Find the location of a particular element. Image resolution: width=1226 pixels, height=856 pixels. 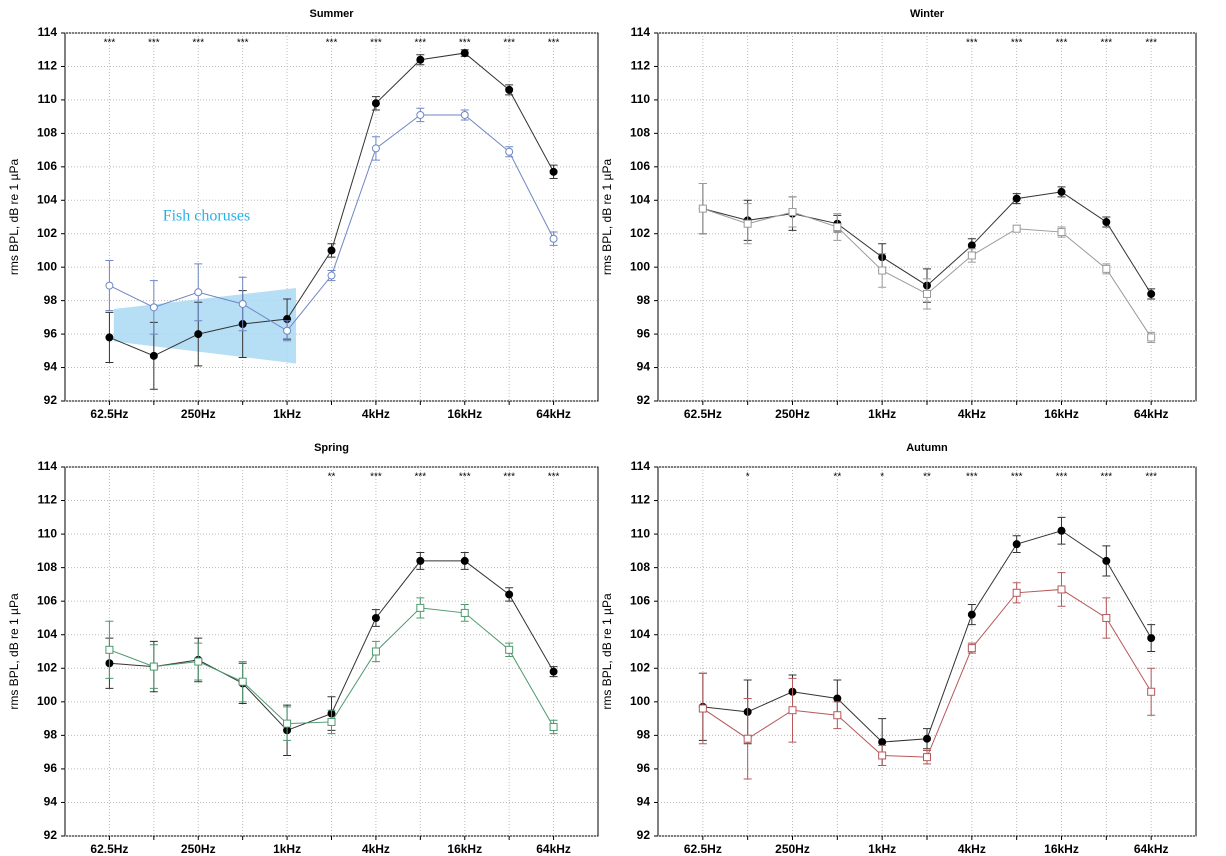

y-axis-label: rms BPL, dB re 1 µPa is located at coordinates (14, 217).